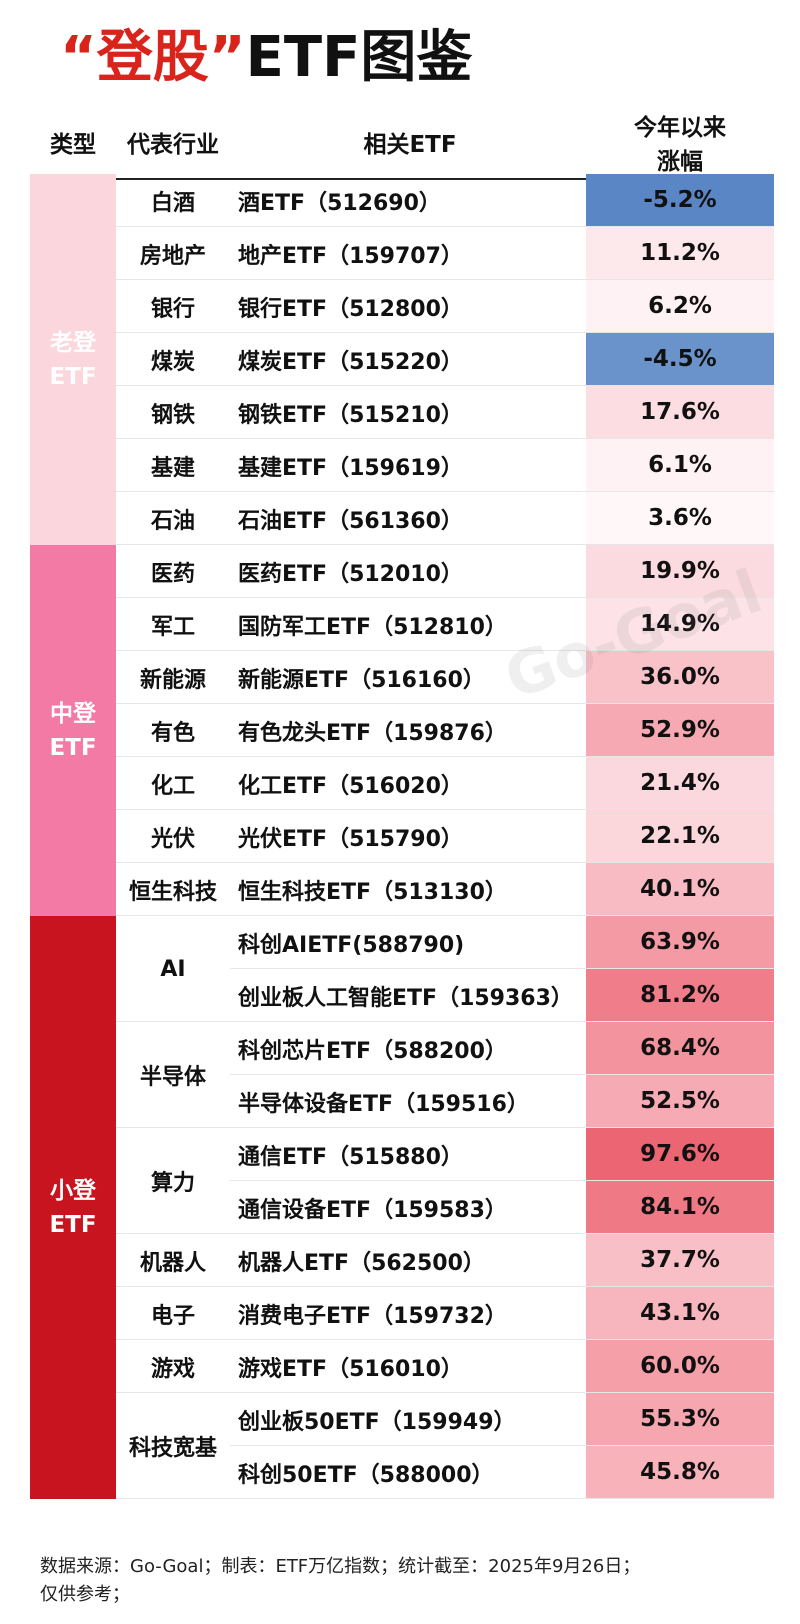 This screenshot has height=1624, width=800. What do you see at coordinates (680, 200) in the screenshot?
I see `ytd-cell: -5.2%` at bounding box center [680, 200].